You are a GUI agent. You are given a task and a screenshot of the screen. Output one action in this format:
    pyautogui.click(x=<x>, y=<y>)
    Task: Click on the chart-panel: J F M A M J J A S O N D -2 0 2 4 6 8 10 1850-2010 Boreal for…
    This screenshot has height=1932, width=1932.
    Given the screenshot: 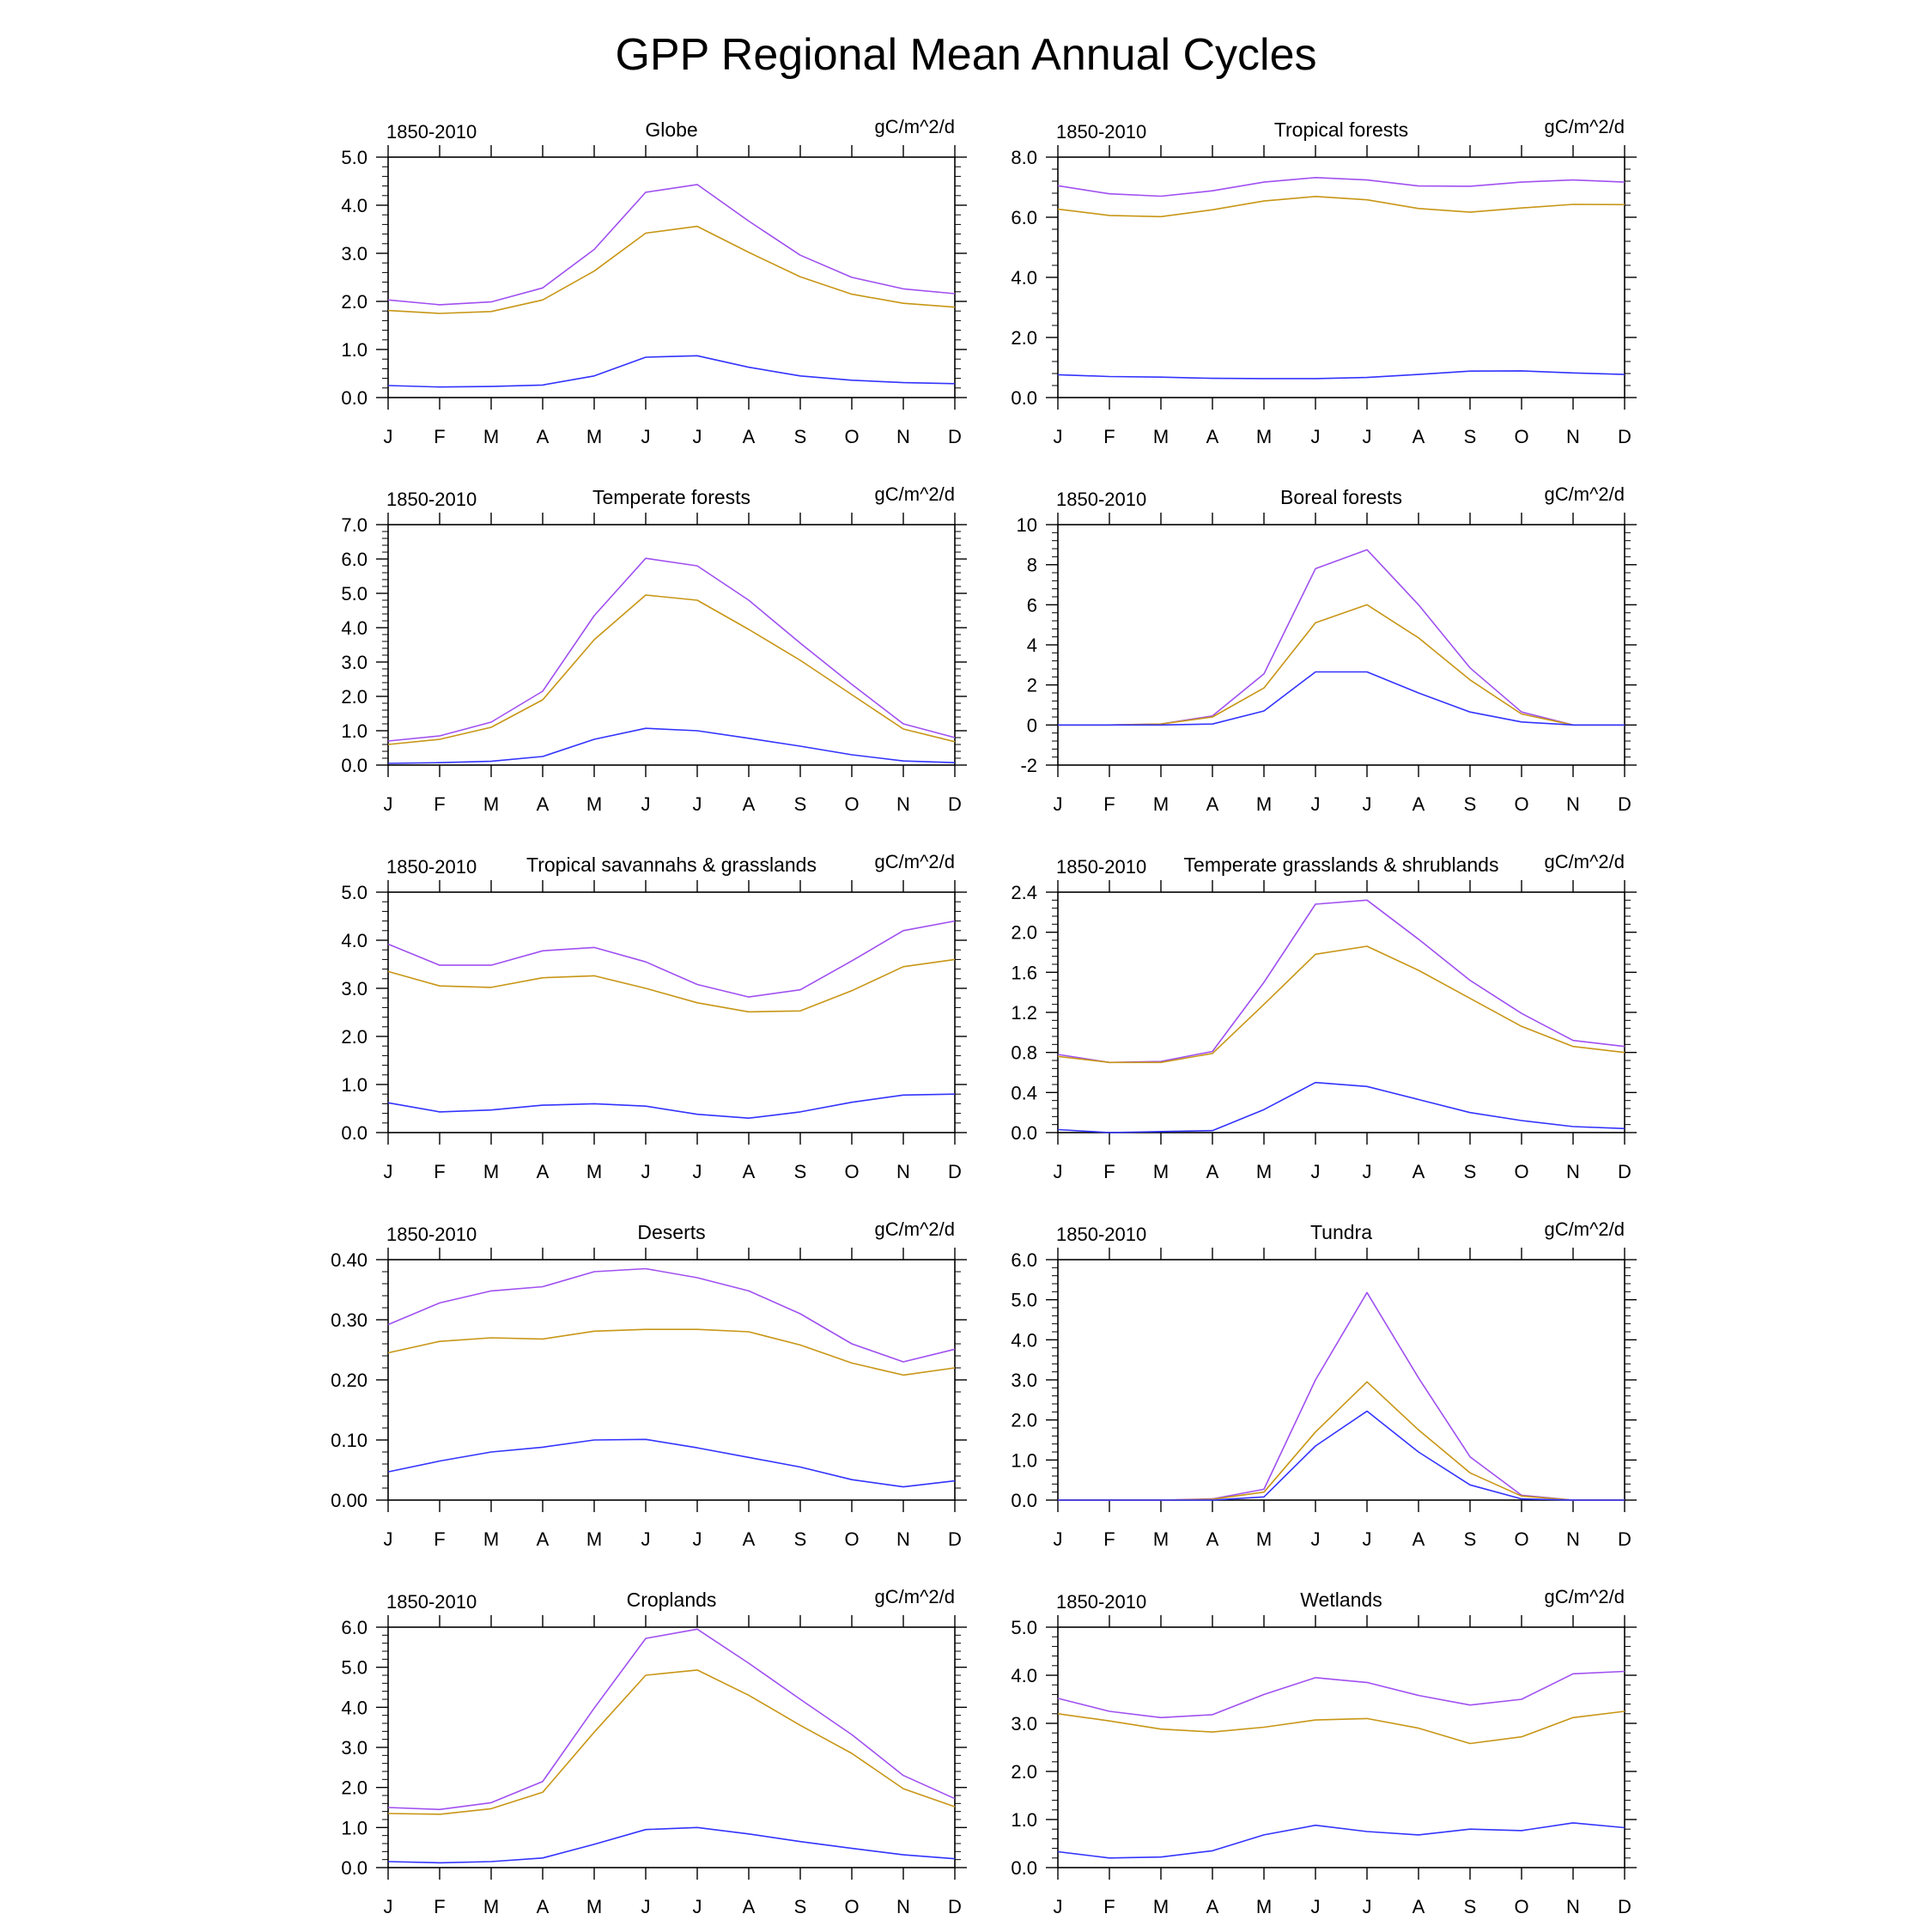 What is the action you would take?
    pyautogui.click(x=1327, y=649)
    